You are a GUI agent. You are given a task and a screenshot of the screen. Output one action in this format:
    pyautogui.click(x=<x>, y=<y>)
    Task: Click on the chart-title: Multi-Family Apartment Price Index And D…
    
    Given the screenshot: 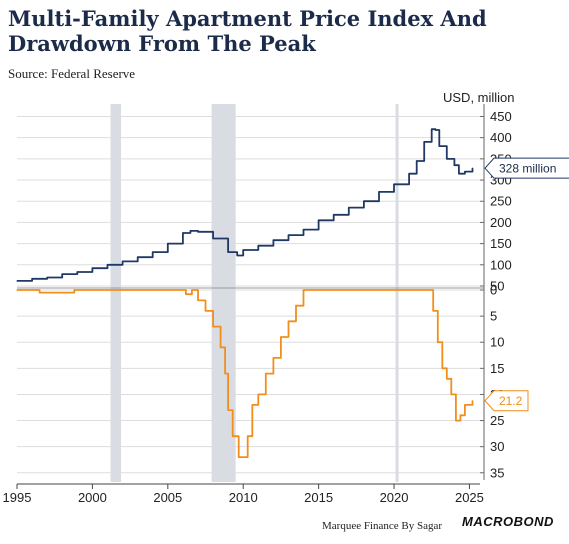 What is the action you would take?
    pyautogui.click(x=247, y=31)
    